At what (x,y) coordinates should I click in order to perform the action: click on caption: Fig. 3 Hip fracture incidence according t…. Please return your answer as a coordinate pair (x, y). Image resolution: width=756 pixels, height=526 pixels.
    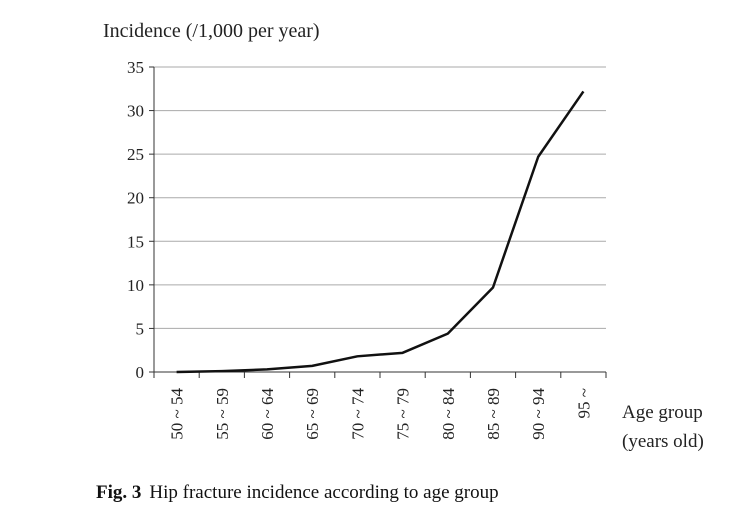
    Looking at the image, I should click on (297, 493).